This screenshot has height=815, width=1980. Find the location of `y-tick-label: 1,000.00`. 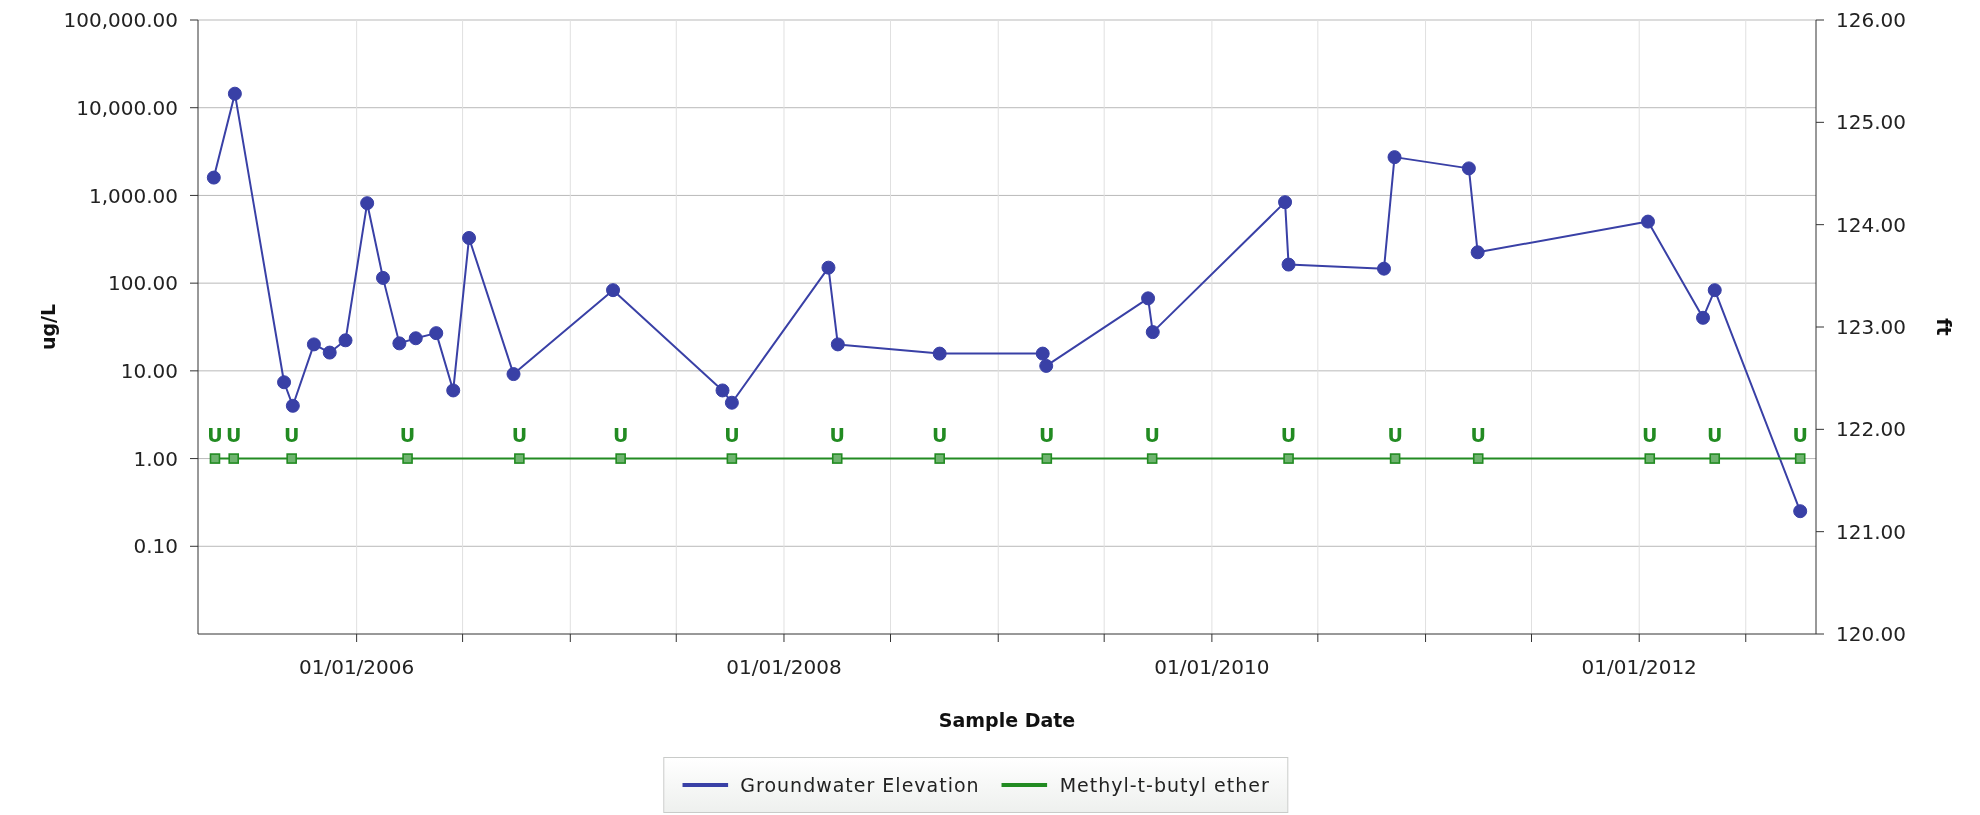

y-tick-label: 1,000.00 is located at coordinates (133, 195).